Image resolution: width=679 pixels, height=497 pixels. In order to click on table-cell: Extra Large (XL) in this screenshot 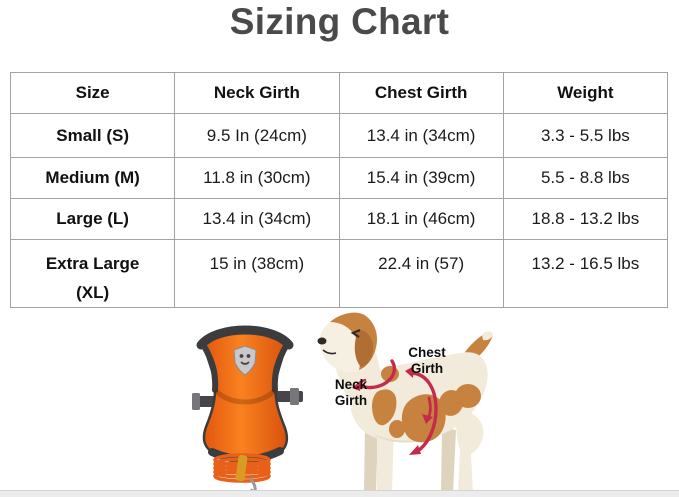, I will do `click(92, 273)`.